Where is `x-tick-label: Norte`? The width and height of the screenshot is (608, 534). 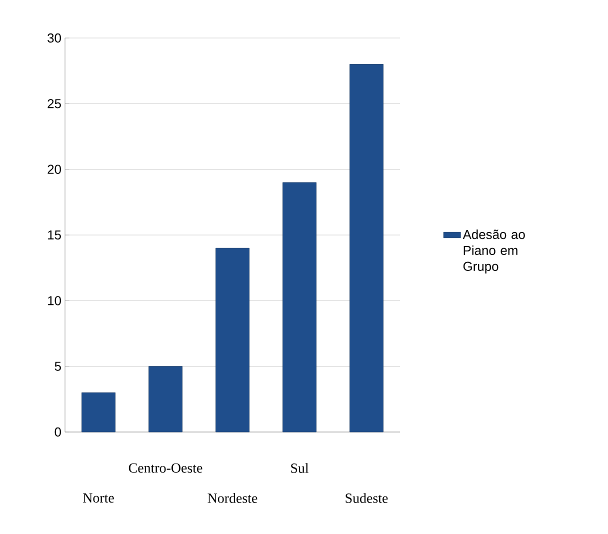 x-tick-label: Norte is located at coordinates (98, 498).